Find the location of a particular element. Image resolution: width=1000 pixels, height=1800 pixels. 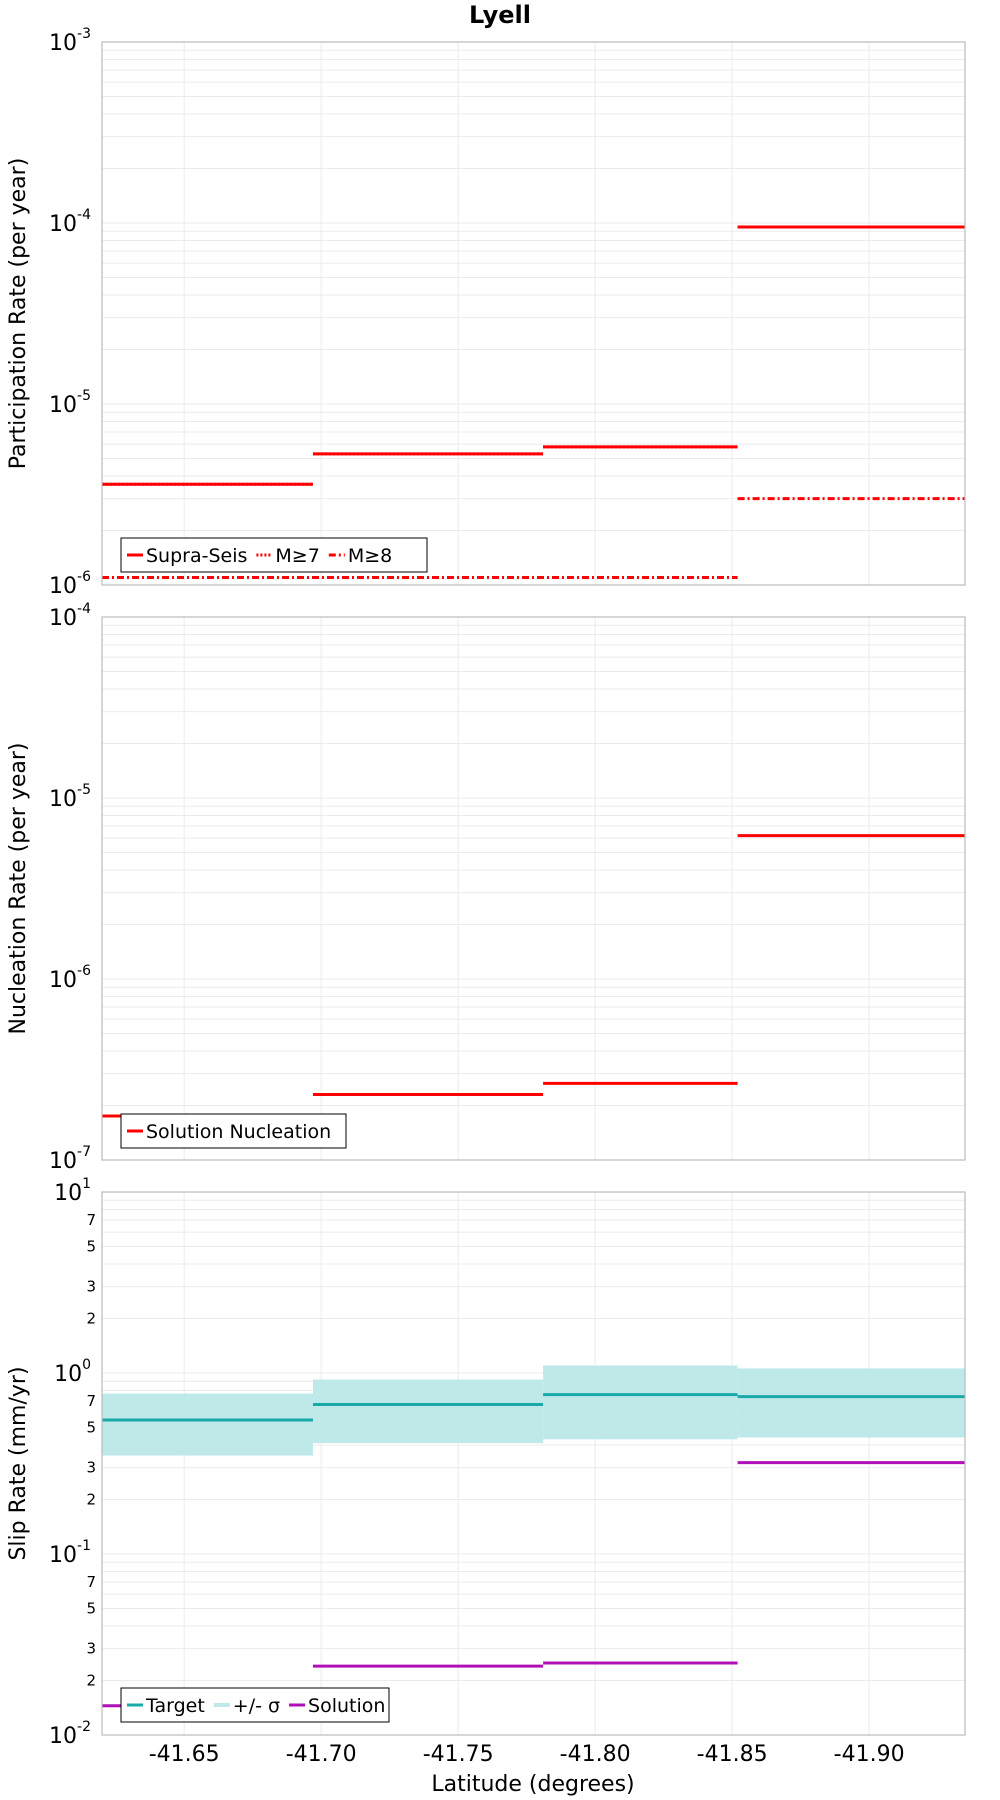

x-axis-label: Latitude (degrees) is located at coordinates (532, 1784).